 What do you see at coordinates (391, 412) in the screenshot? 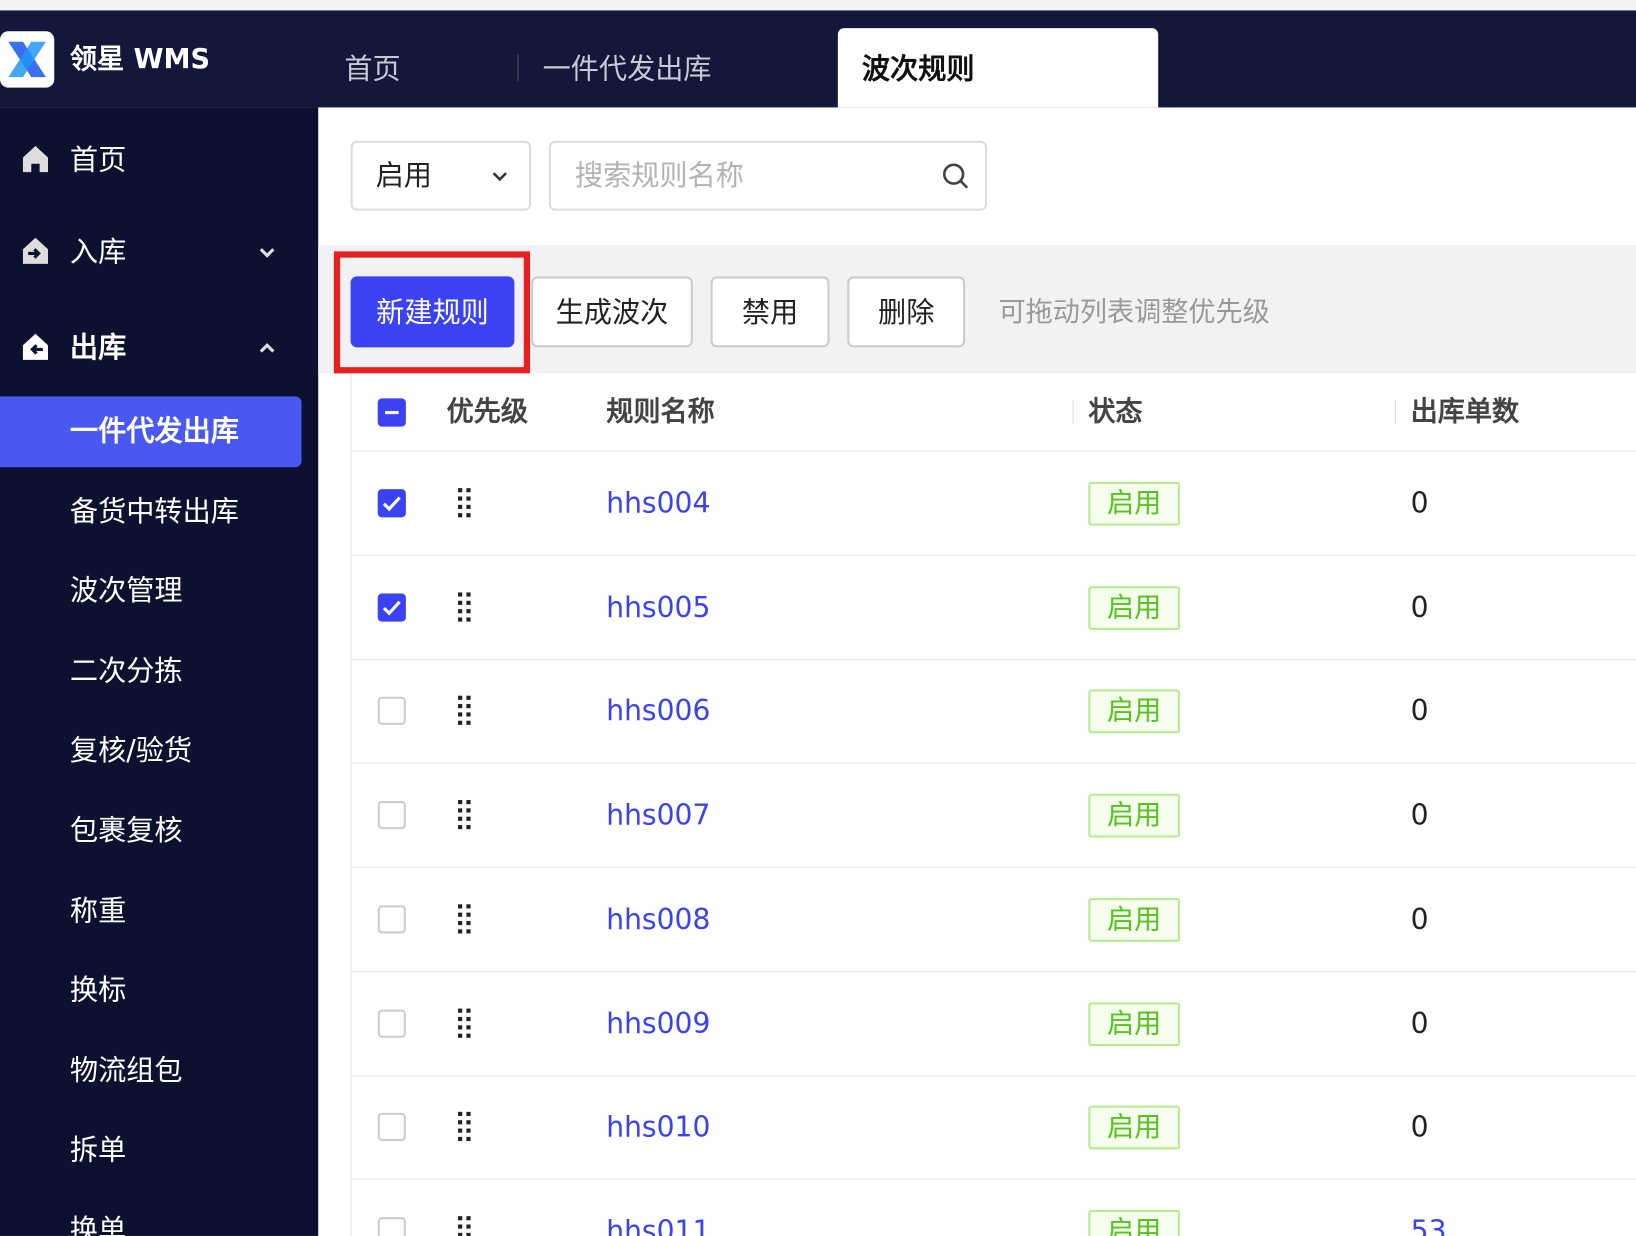
I see `select-all` at bounding box center [391, 412].